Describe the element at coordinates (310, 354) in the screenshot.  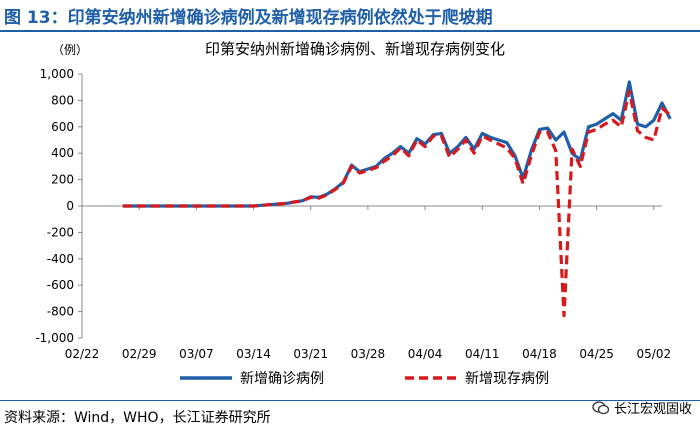
I see `x-tick-label: 03/21` at that location.